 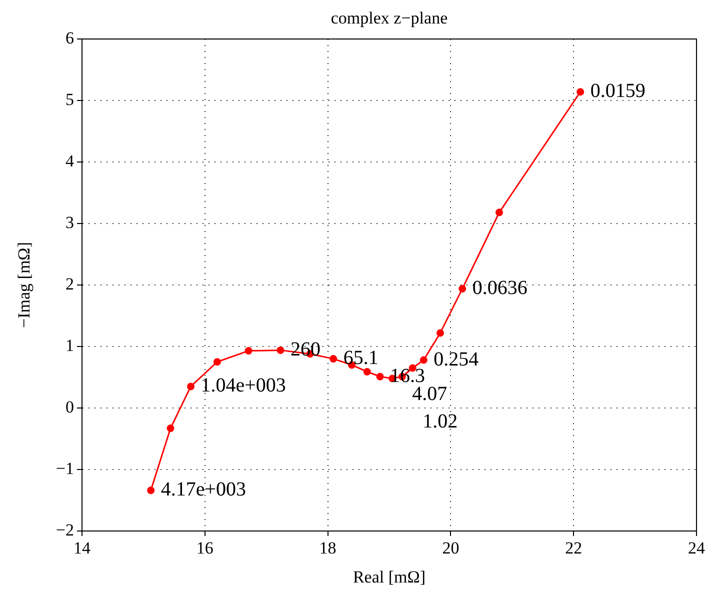 What do you see at coordinates (70, 345) in the screenshot?
I see `y-tick-label: 1` at bounding box center [70, 345].